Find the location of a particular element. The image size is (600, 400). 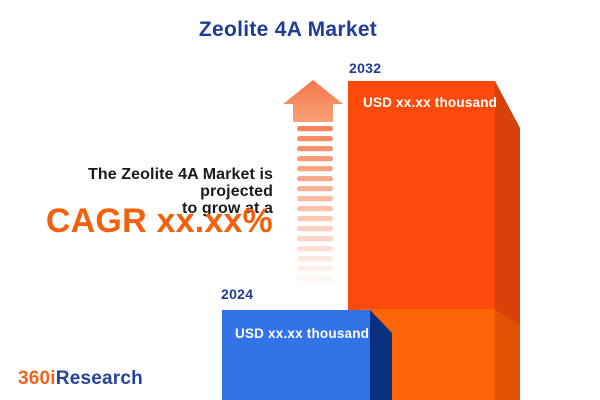

tagline-line1: The Zeolite 4A Market is projected is located at coordinates (180, 183).